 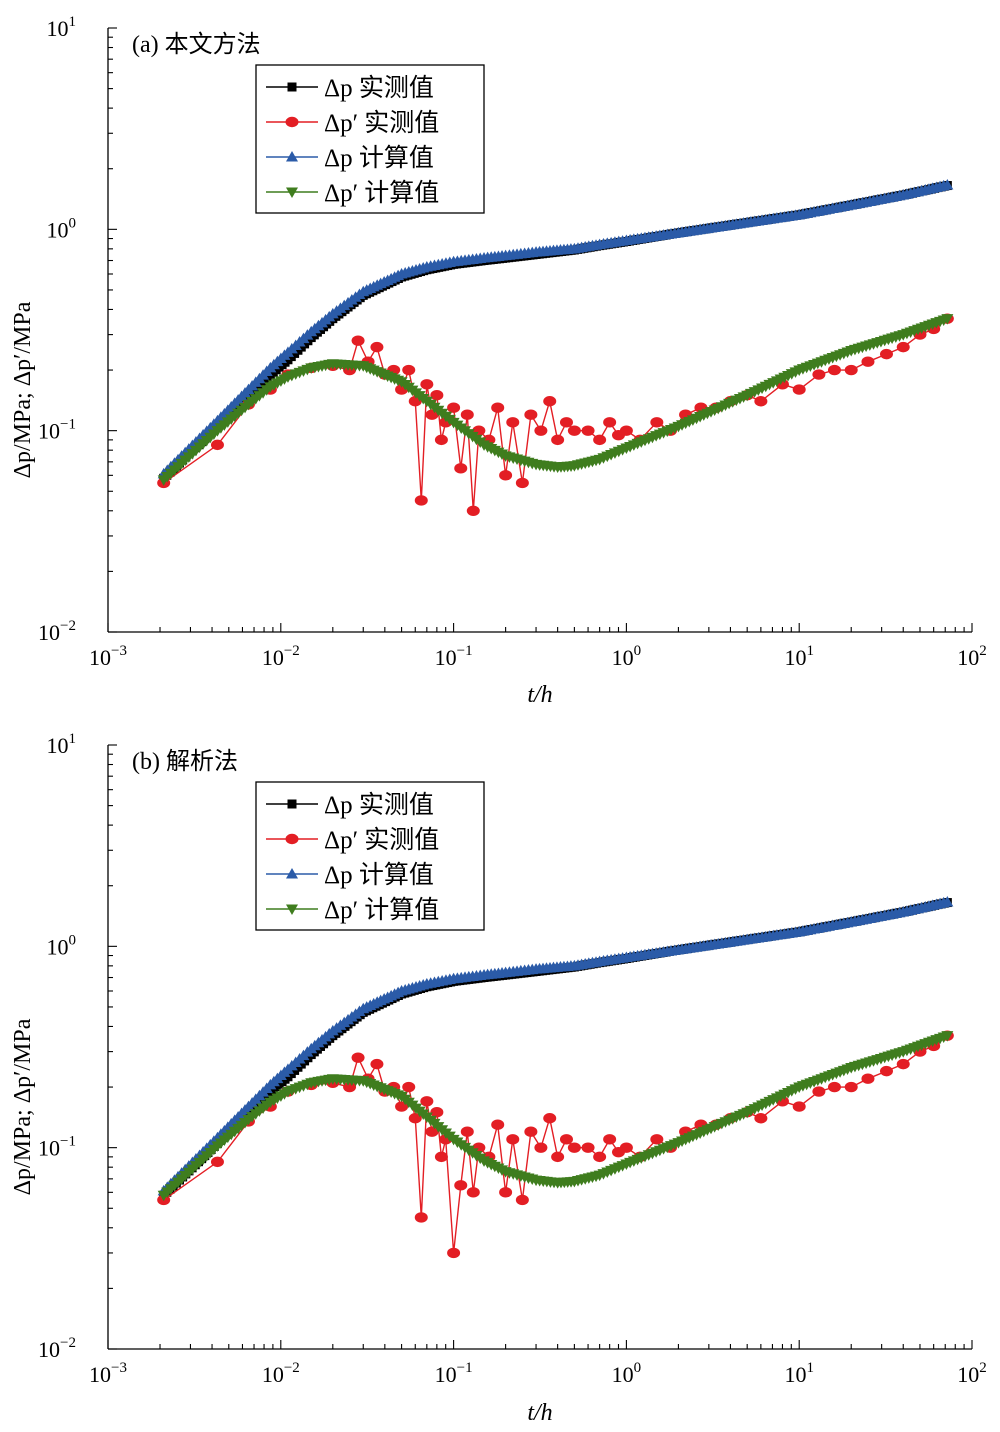 I want to click on x-tick-label: 10⁻², so click(x=281, y=656).